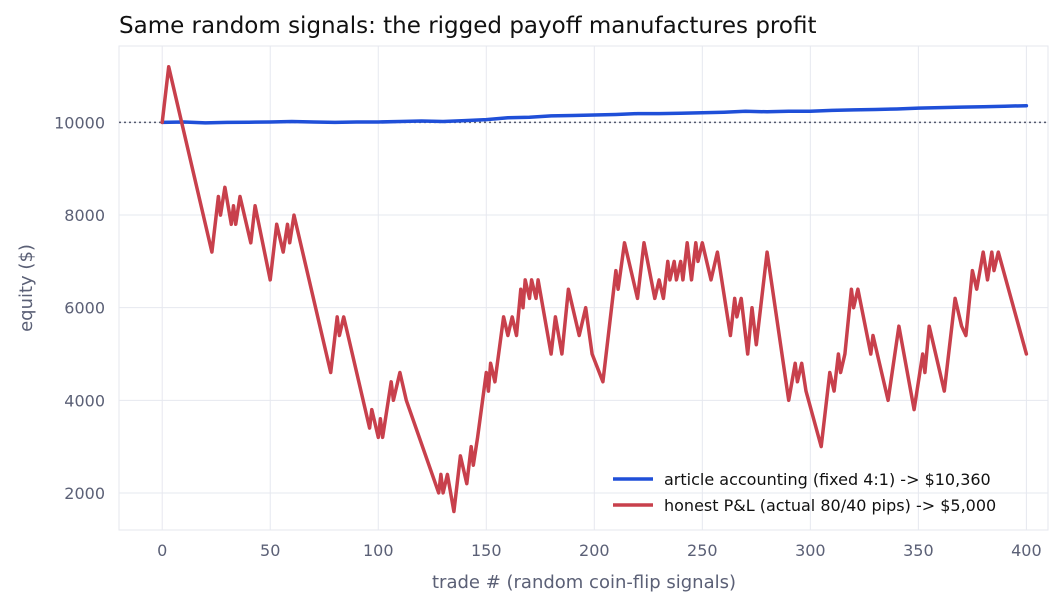 This screenshot has width=1063, height=609. I want to click on x-axis-ticks: 0 50 100 150 200 250 300 350 400, so click(599, 550).